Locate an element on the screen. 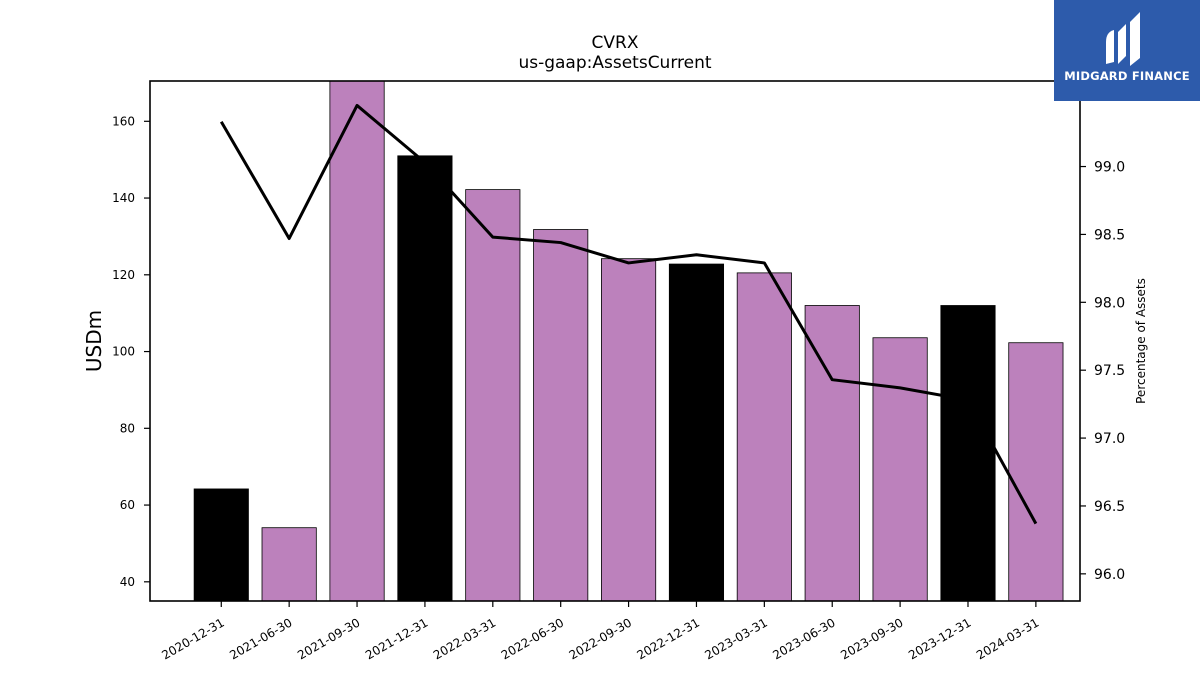 This screenshot has width=1200, height=675. y2-tick-label: 98.0 is located at coordinates (1109, 303).